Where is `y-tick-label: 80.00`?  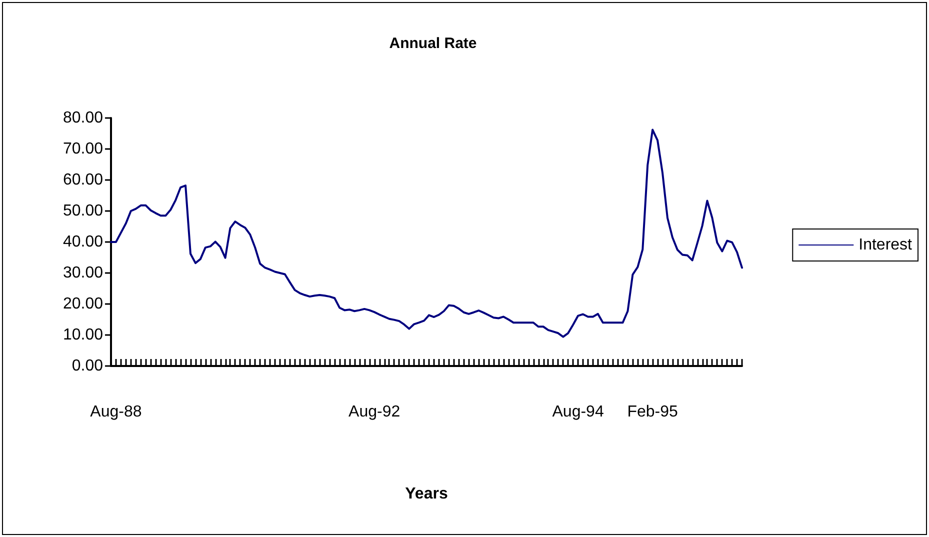 y-tick-label: 80.00 is located at coordinates (83, 118).